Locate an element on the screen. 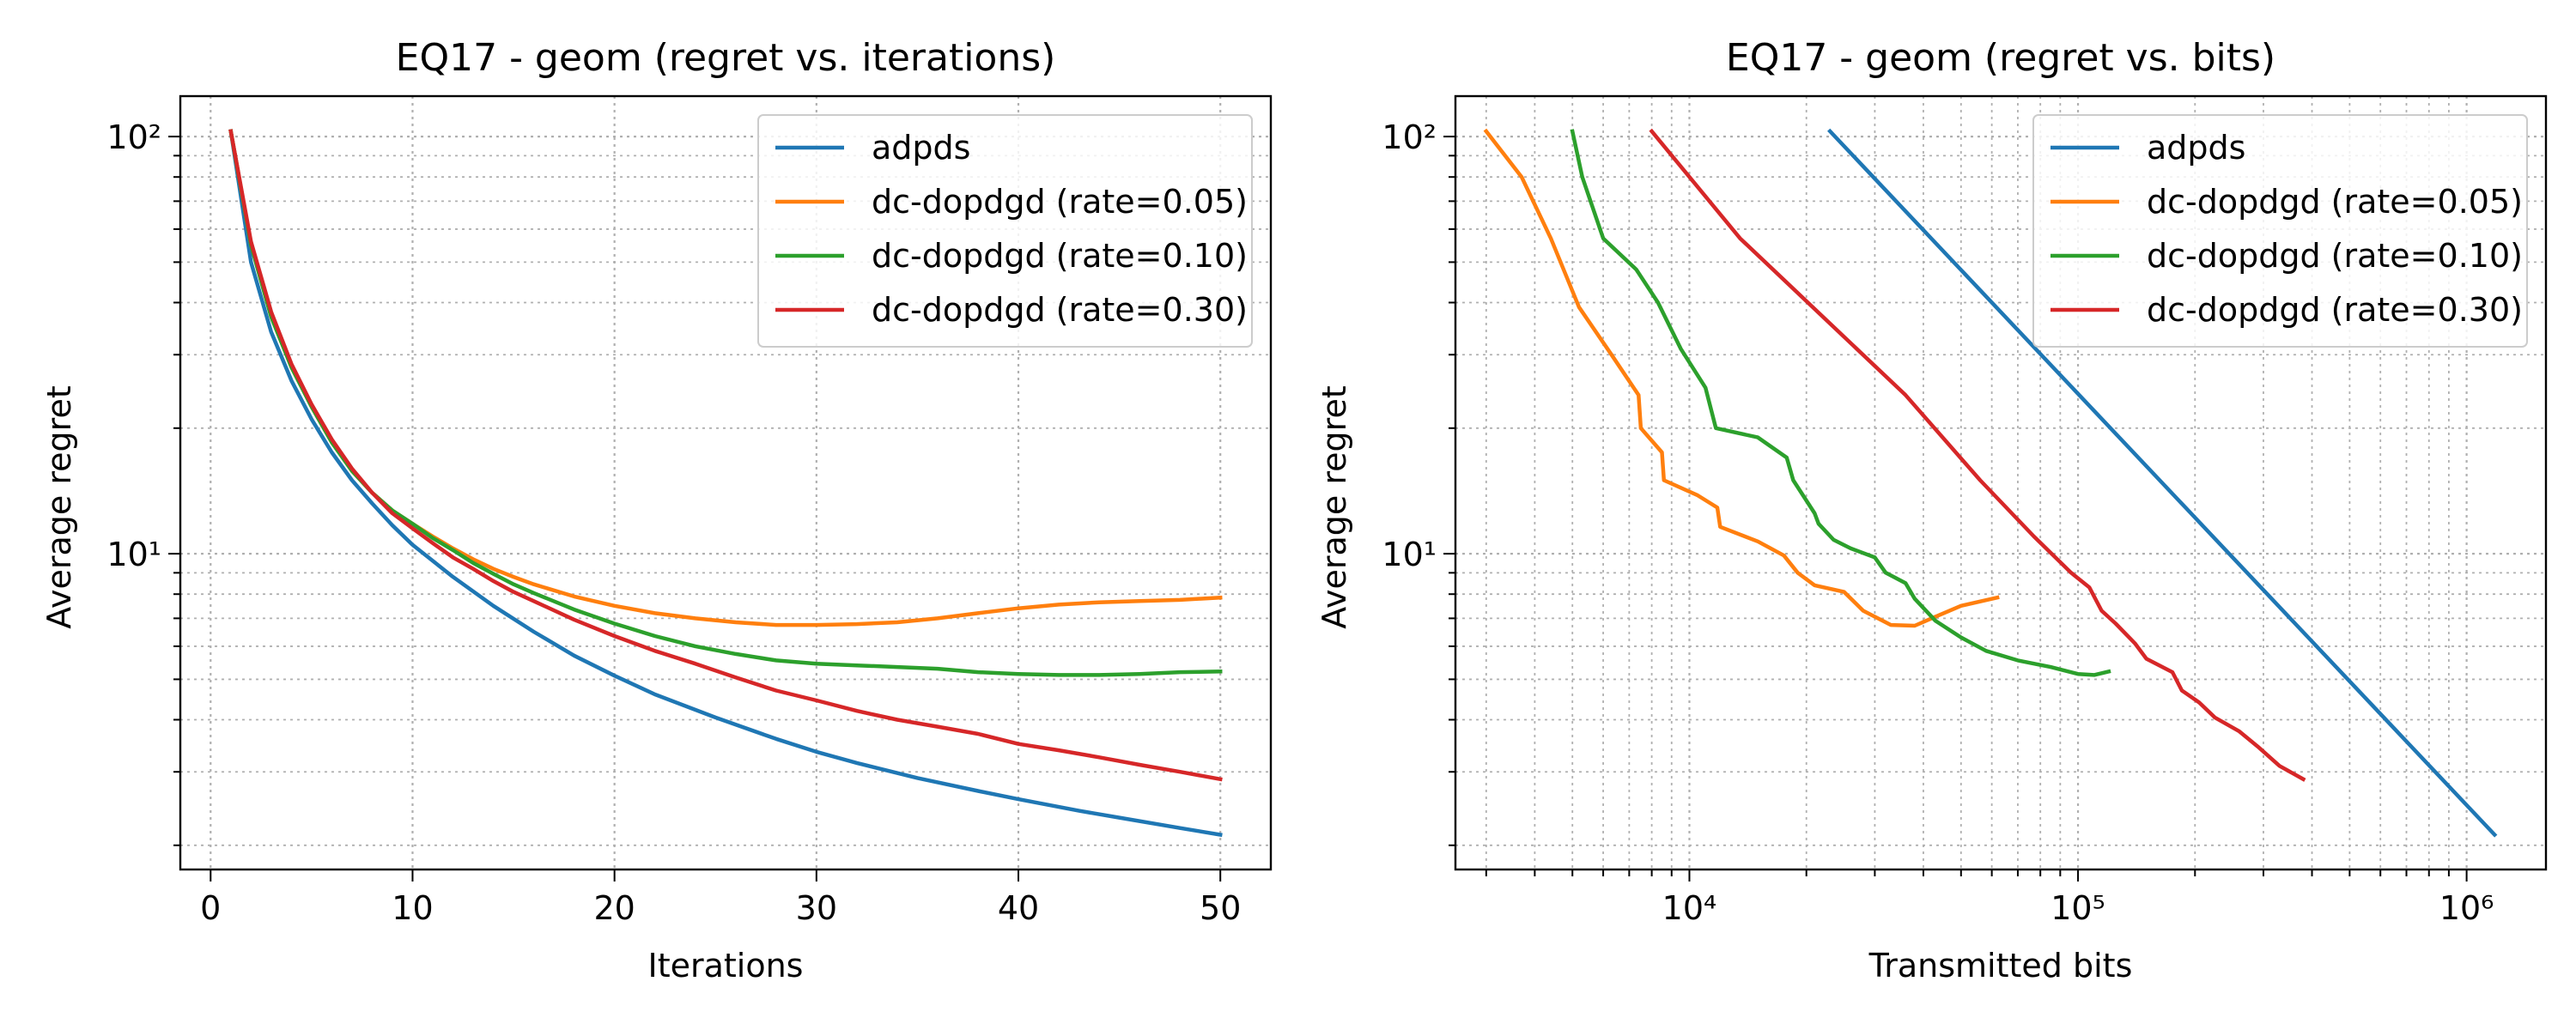 This screenshot has width=2576, height=1030. x-tick-label: 20 is located at coordinates (614, 908).